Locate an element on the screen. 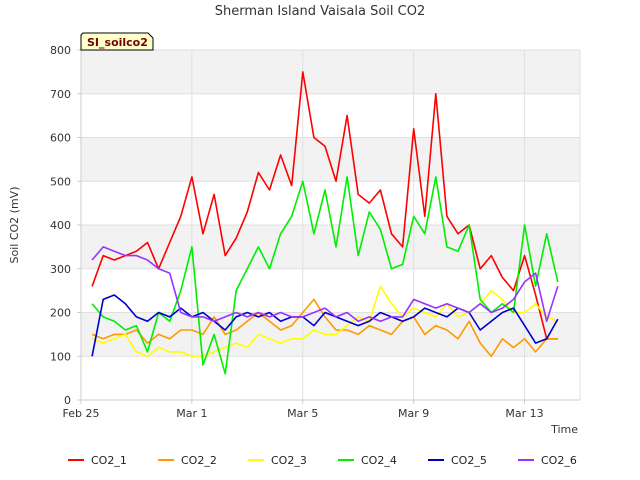 The image size is (640, 480). y-tick-label: 600 is located at coordinates (60, 138).